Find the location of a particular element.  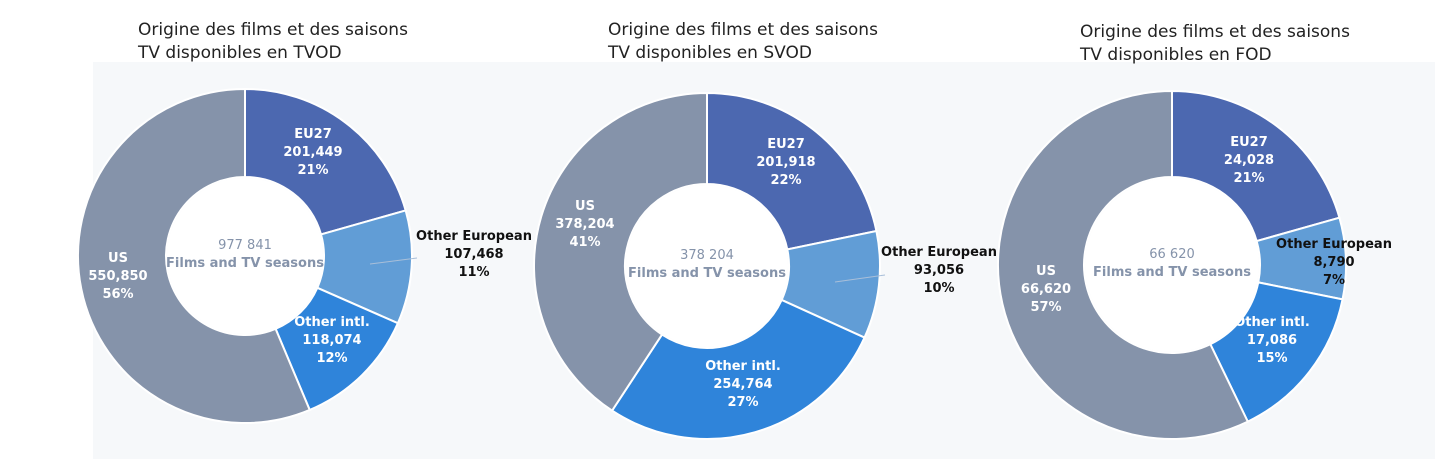

slice-label-us: US 378,204 41% is located at coordinates (584, 224).